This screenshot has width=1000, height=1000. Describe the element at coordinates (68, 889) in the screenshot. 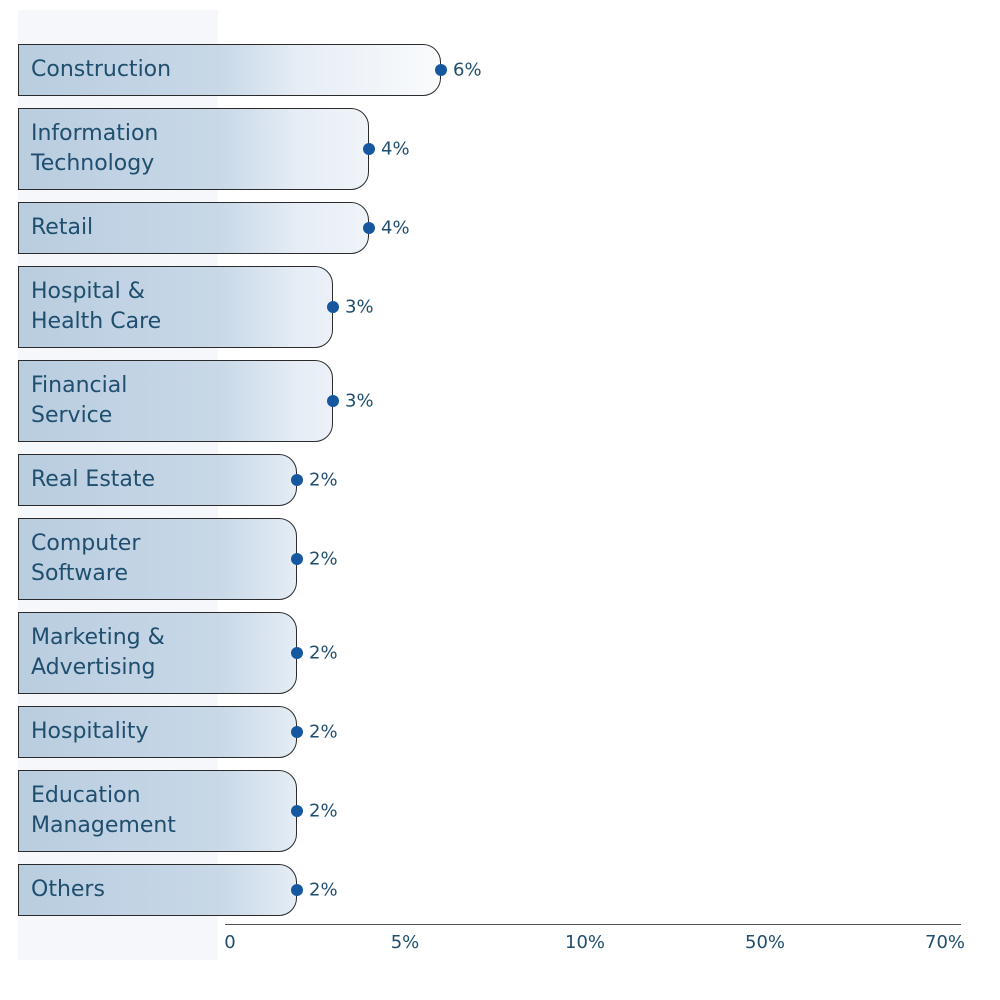

I see `category-label: Others` at that location.